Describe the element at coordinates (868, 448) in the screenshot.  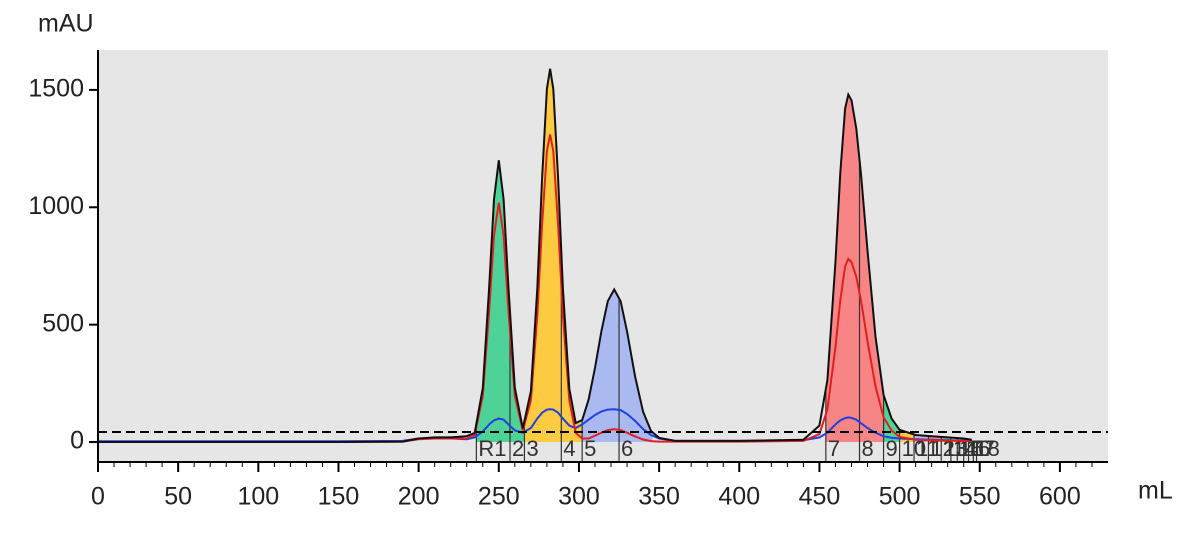
I see `fraction-label: 8` at that location.